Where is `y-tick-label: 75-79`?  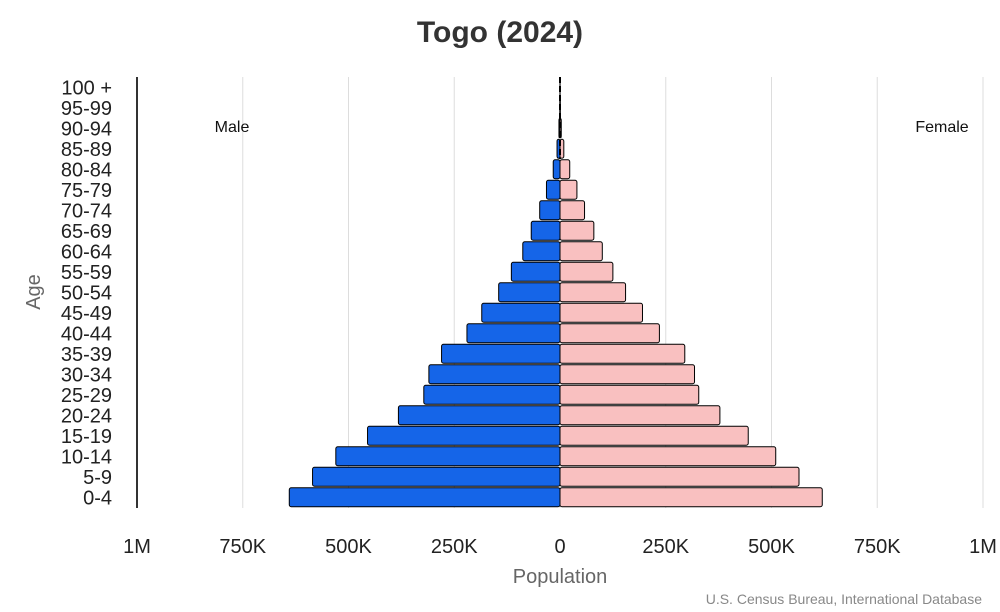 y-tick-label: 75-79 is located at coordinates (86, 191).